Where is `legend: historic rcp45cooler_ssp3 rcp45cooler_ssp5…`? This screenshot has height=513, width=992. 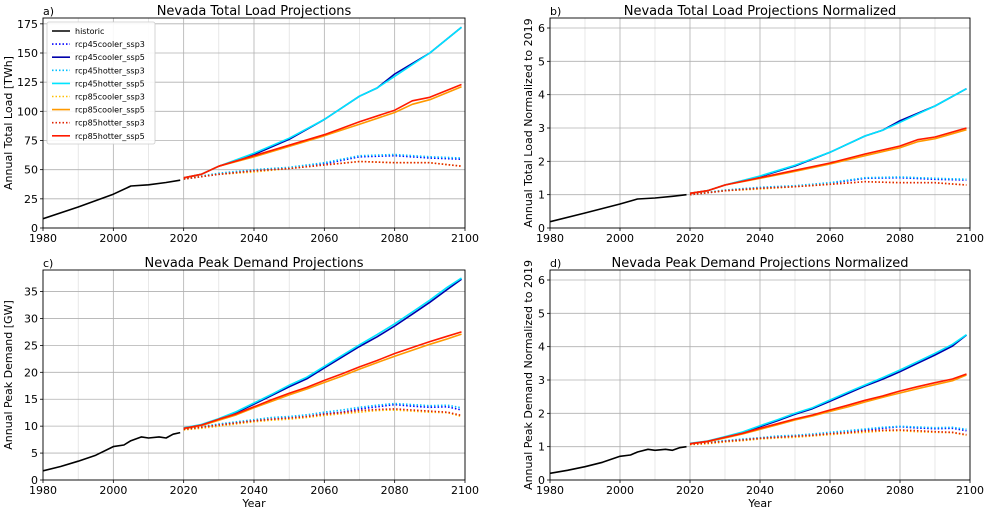 legend: historic rcp45cooler_ssp3 rcp45cooler_ssp5… is located at coordinates (101, 83).